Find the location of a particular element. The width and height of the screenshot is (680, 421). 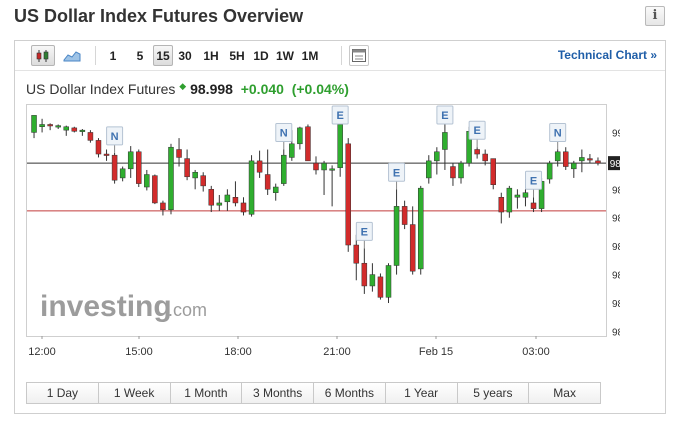

range-max: Max is located at coordinates (564, 393).